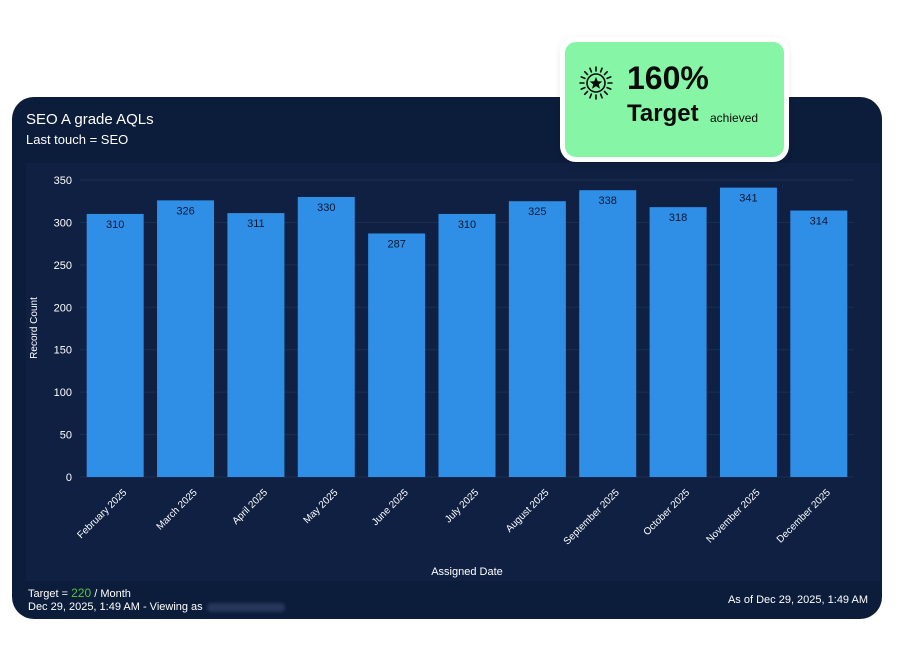 Image resolution: width=900 pixels, height=650 pixels. Describe the element at coordinates (34, 328) in the screenshot. I see `y-axis-label: Record Count` at that location.